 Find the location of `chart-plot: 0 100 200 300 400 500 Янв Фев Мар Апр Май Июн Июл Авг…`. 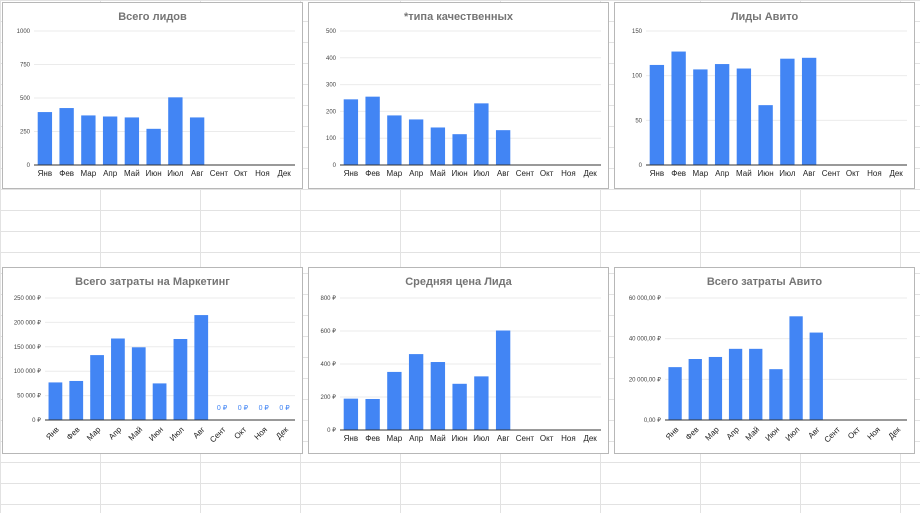

chart-plot: 0 100 200 300 400 500 Янв Фев Мар Апр Май Июн Июл Авг… is located at coordinates (463, 103).